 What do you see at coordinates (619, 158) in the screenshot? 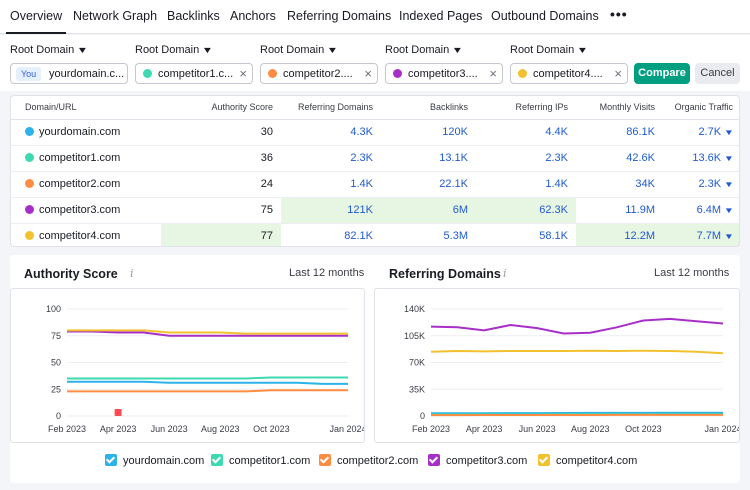
I see `cell-monthly-visits: 42.6K` at bounding box center [619, 158].